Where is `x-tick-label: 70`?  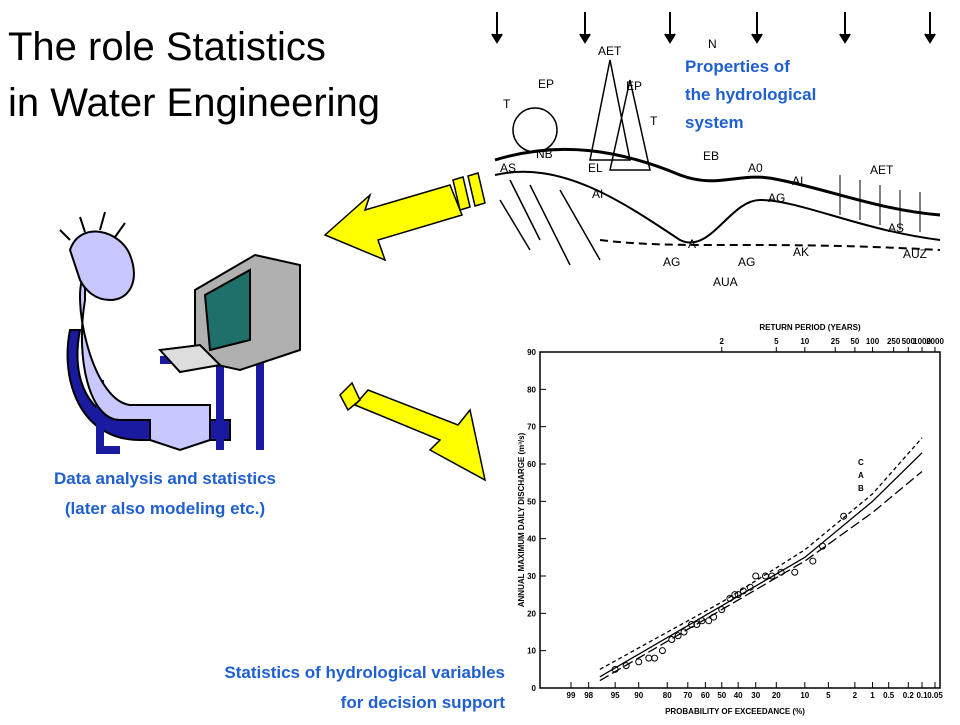 x-tick-label: 70 is located at coordinates (687, 695).